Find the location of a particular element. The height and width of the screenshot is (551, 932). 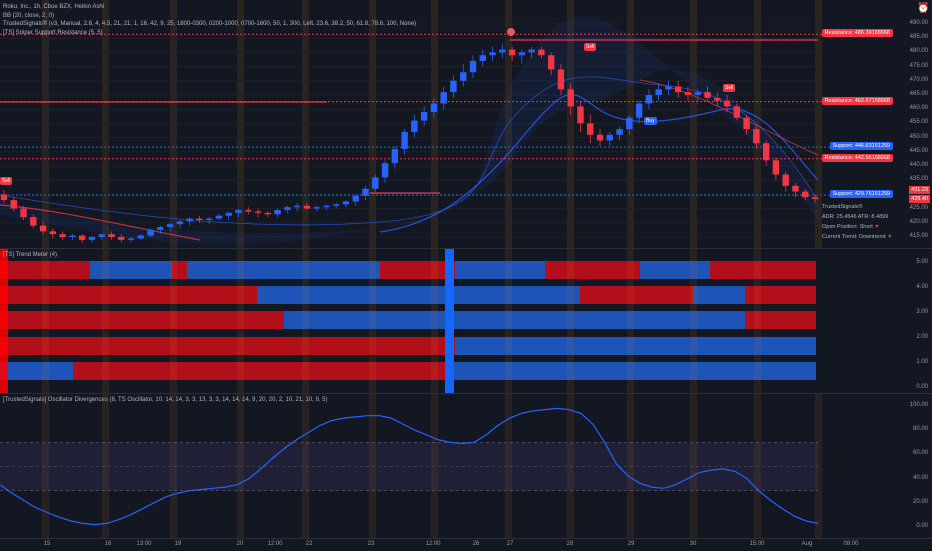

sniper-legend: [TS] Sniper Support Resistance (5, 5) is located at coordinates (53, 32).